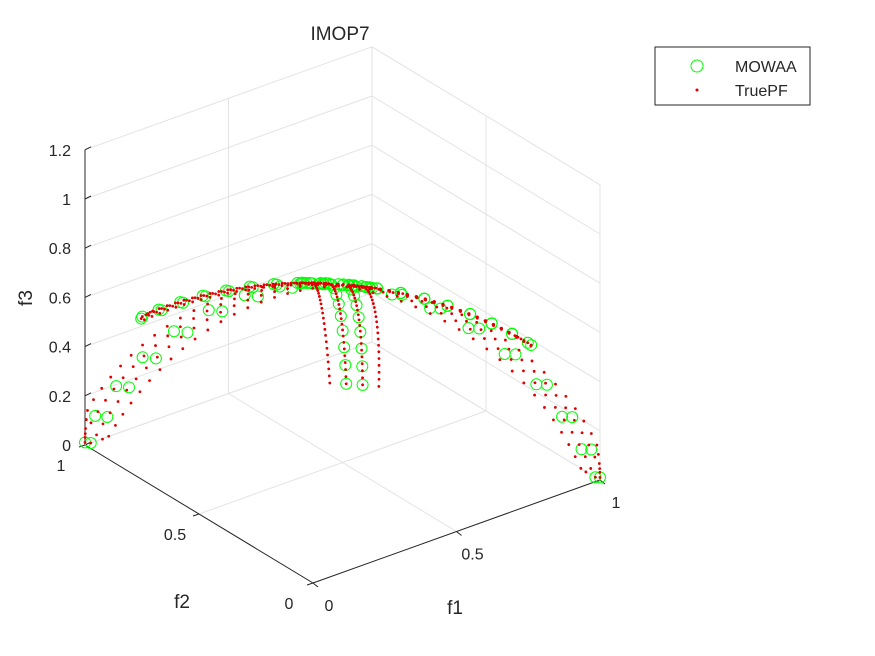 The width and height of the screenshot is (875, 656). I want to click on legend-truepf-marker, so click(697, 90).